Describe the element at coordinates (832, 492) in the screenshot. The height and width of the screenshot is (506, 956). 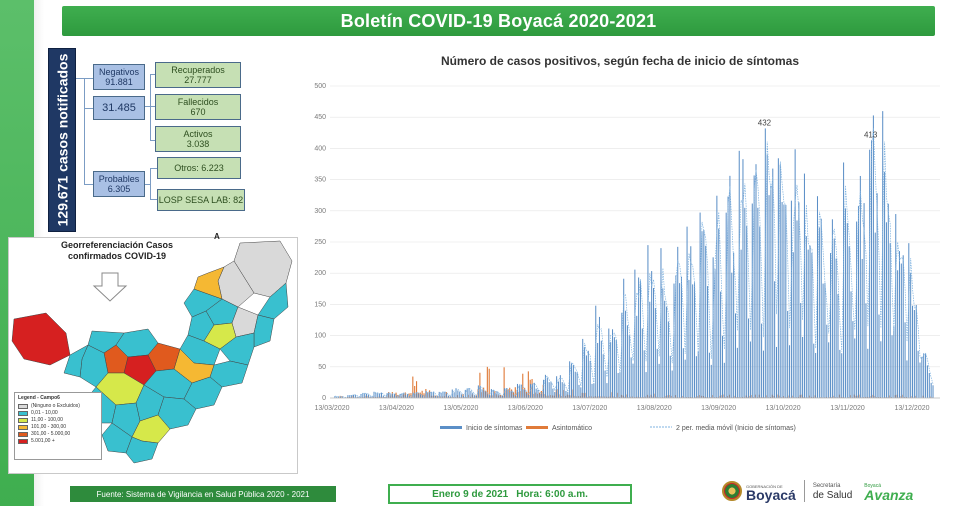
I see `secretaria-salud-logo: Secretaría de Salud` at that location.